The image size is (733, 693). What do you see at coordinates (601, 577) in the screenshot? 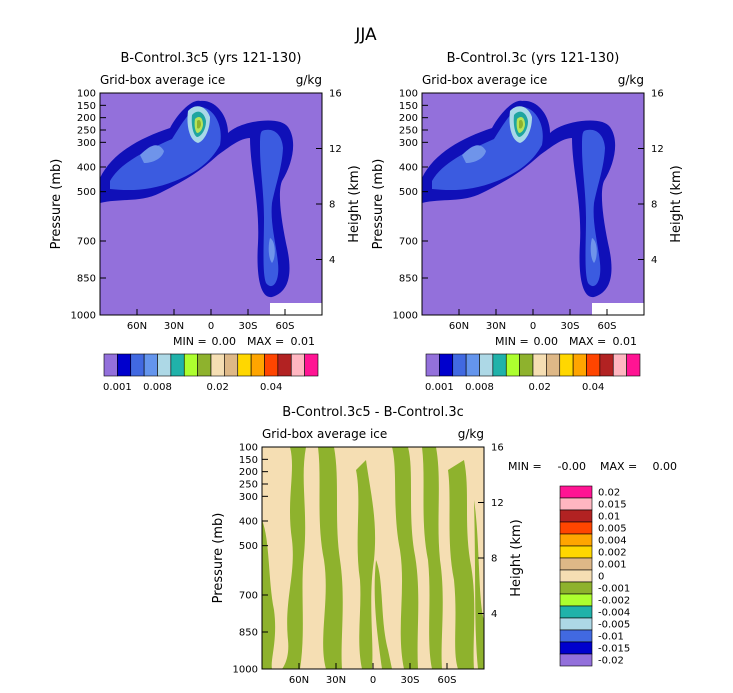
I see `colorbar-label: 0` at bounding box center [601, 577].